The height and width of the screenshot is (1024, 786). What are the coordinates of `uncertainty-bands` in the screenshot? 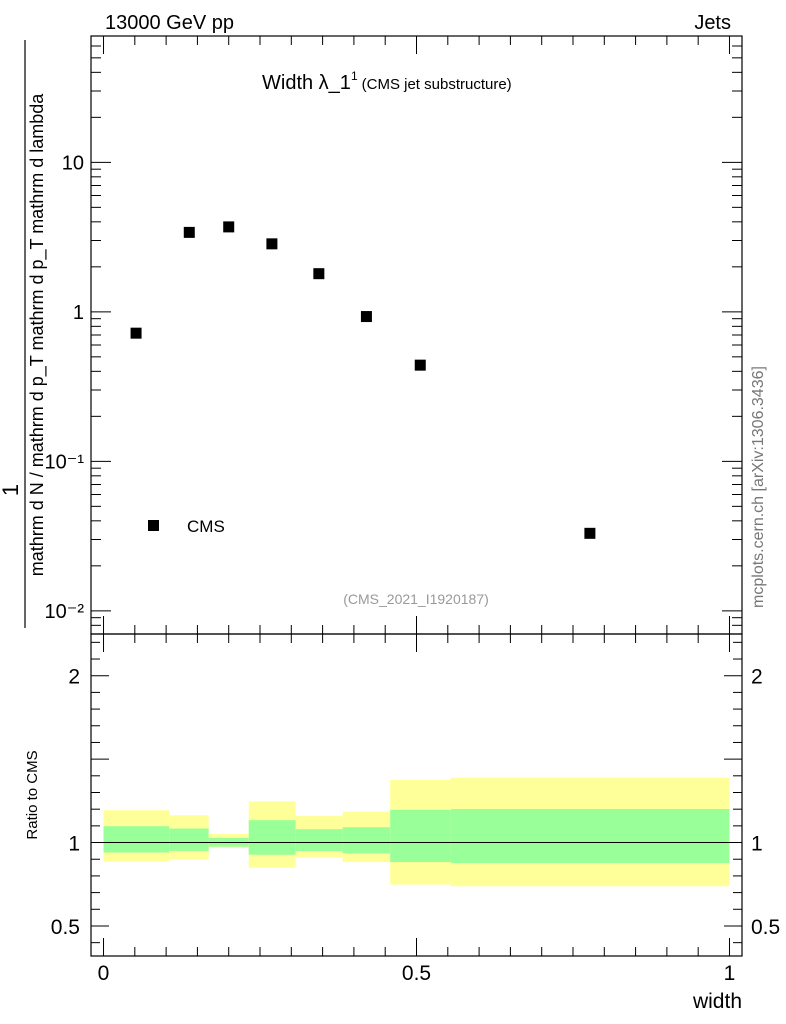 It's located at (416, 832).